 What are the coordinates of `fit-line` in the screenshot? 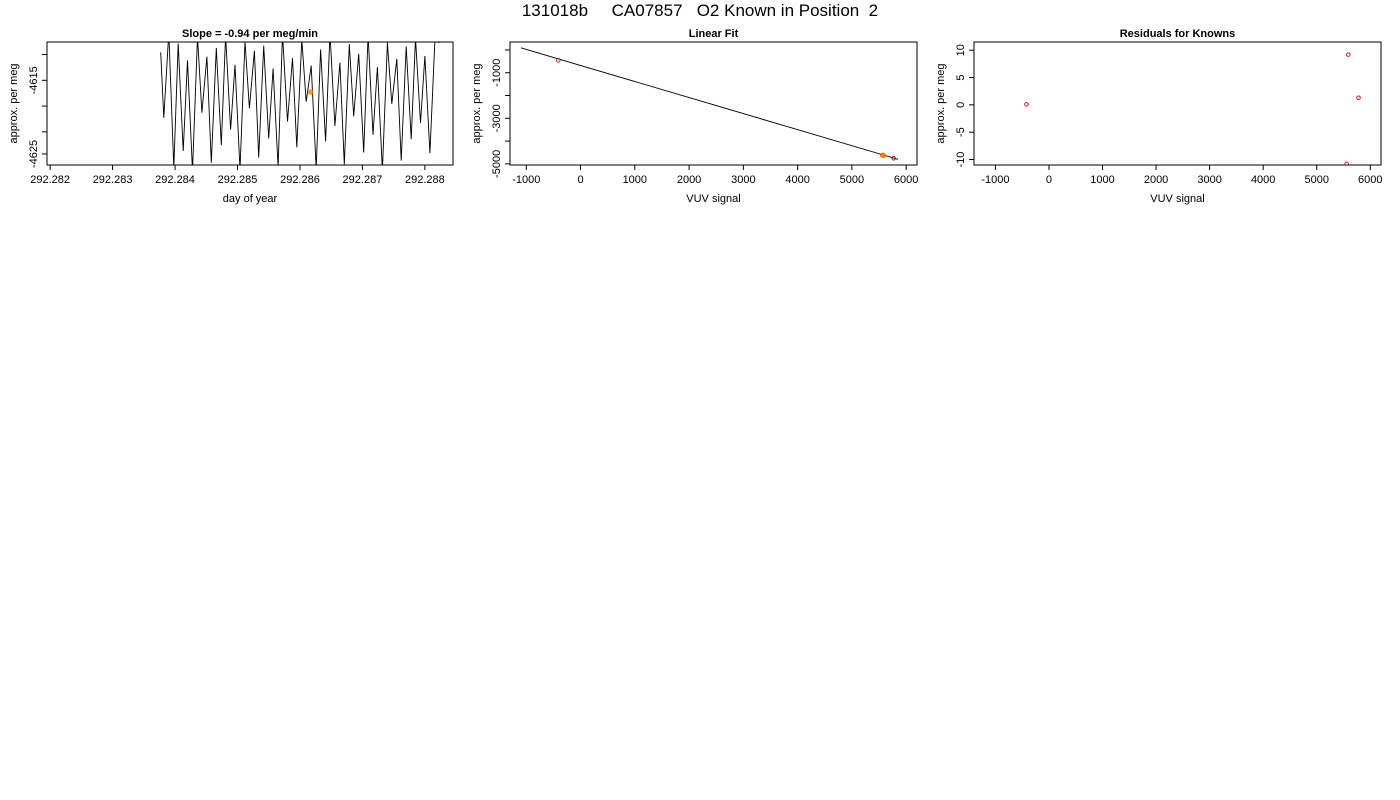 It's located at (709, 103).